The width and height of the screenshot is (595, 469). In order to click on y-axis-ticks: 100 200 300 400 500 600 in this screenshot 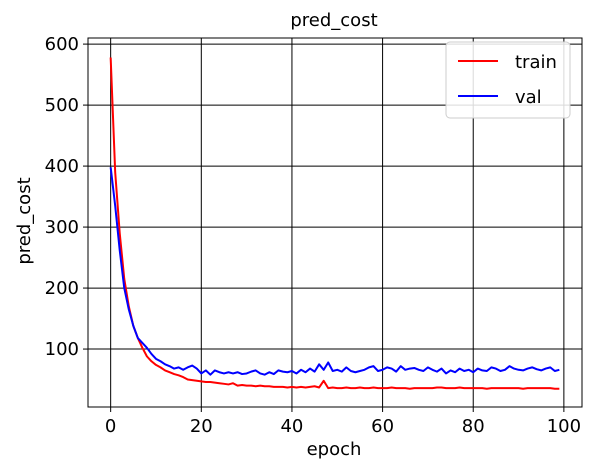, I will do `click(66, 197)`.